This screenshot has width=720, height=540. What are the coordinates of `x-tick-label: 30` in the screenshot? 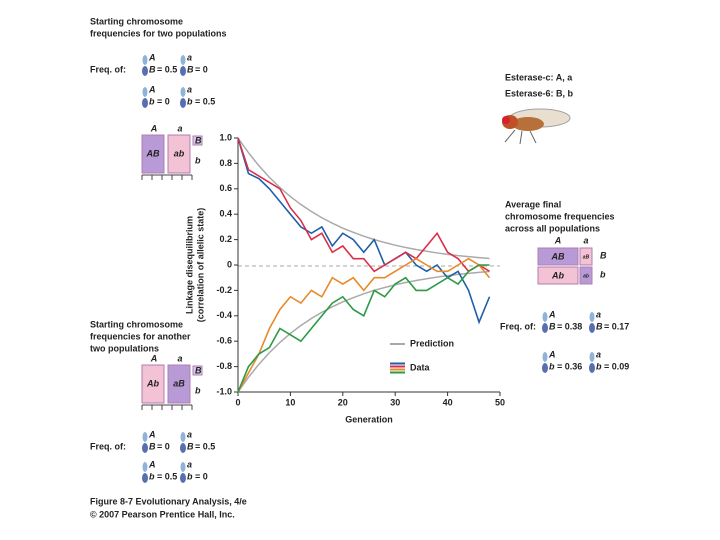 It's located at (395, 402).